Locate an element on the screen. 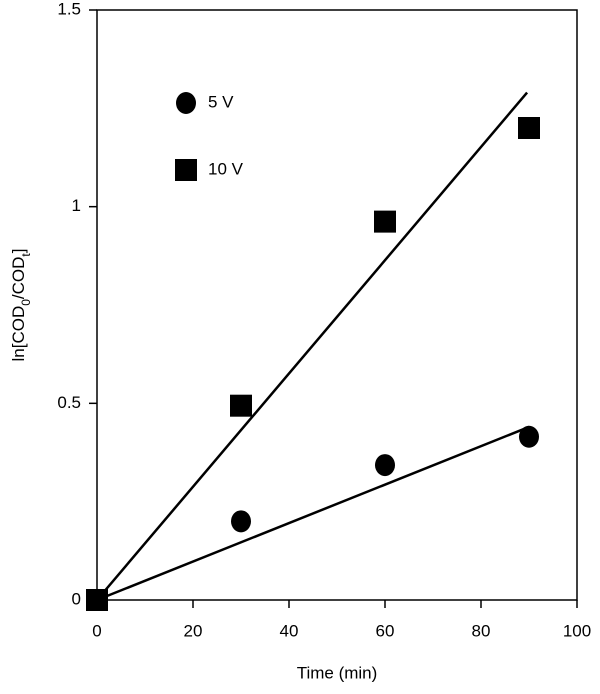 The image size is (600, 694). y-tick-label: 1.5 is located at coordinates (69, 9).